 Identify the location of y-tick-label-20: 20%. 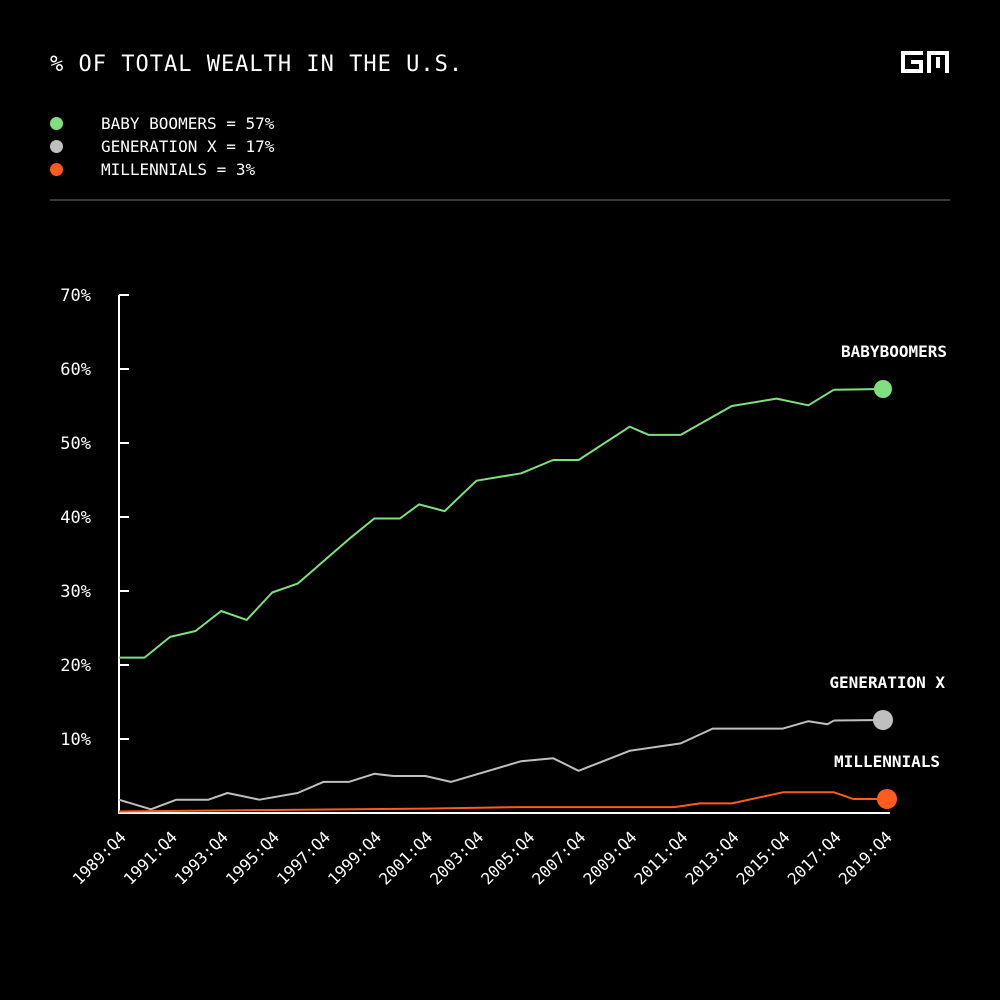
(75, 666).